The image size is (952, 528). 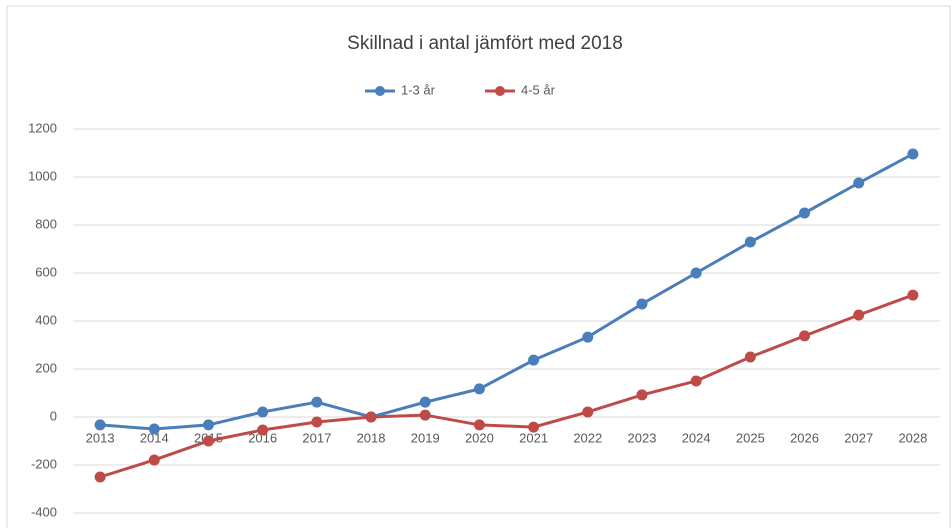 I want to click on x-tick-label: 2017, so click(x=316, y=437).